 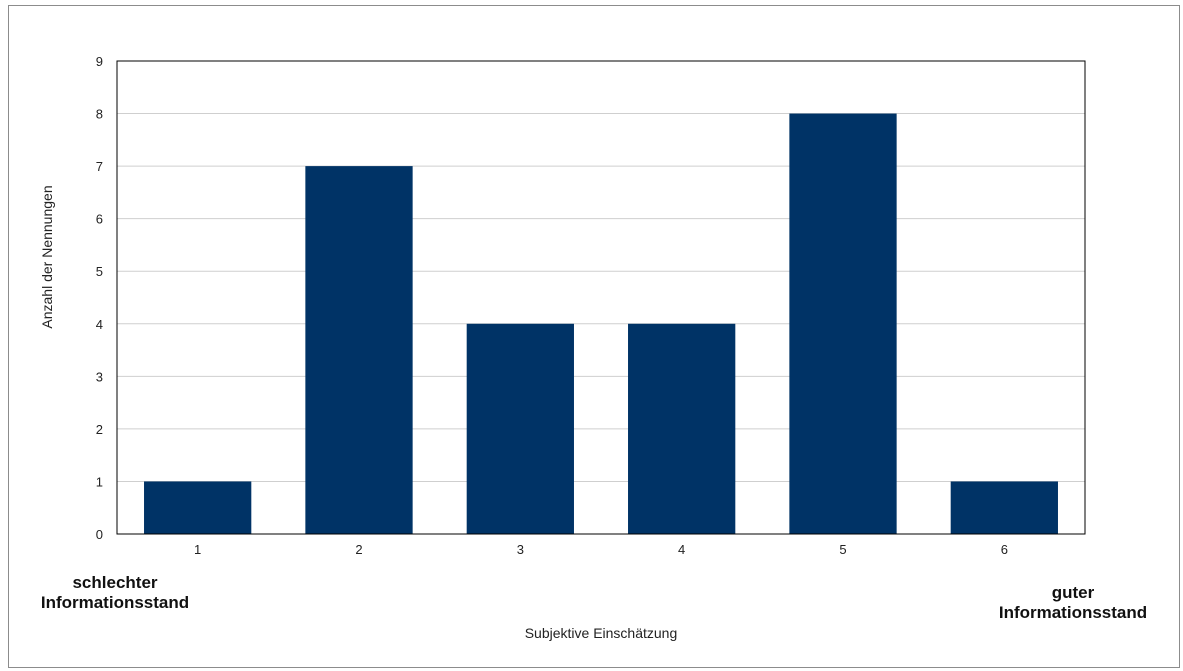 I want to click on y-axis-title: Anzahl der Nennungen, so click(x=47, y=256).